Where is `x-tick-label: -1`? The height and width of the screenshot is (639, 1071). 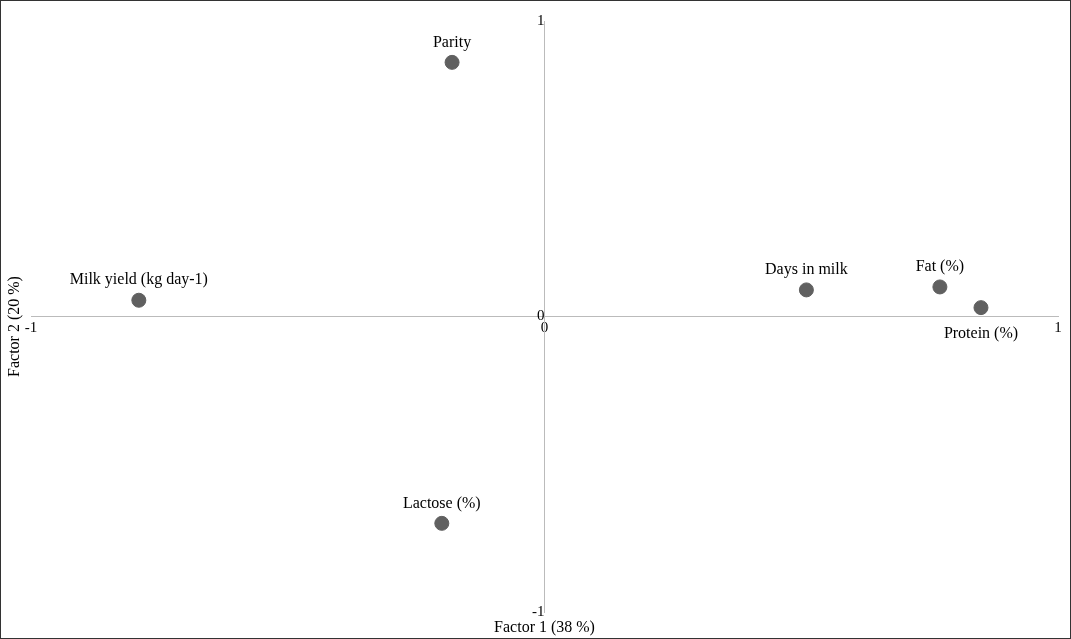 x-tick-label: -1 is located at coordinates (31, 327).